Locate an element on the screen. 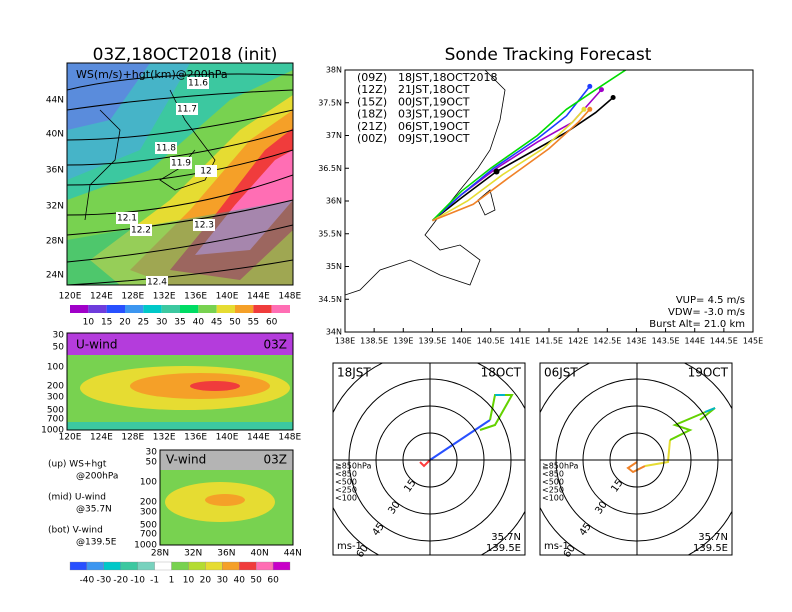 Image resolution: width=792 pixels, height=612 pixels. x-tick-label: 141E is located at coordinates (520, 341).